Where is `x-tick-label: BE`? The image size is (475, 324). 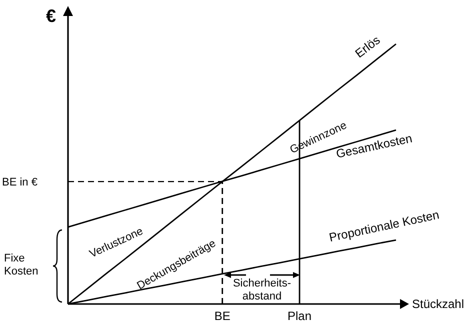
x-tick-label: BE is located at coordinates (222, 316).